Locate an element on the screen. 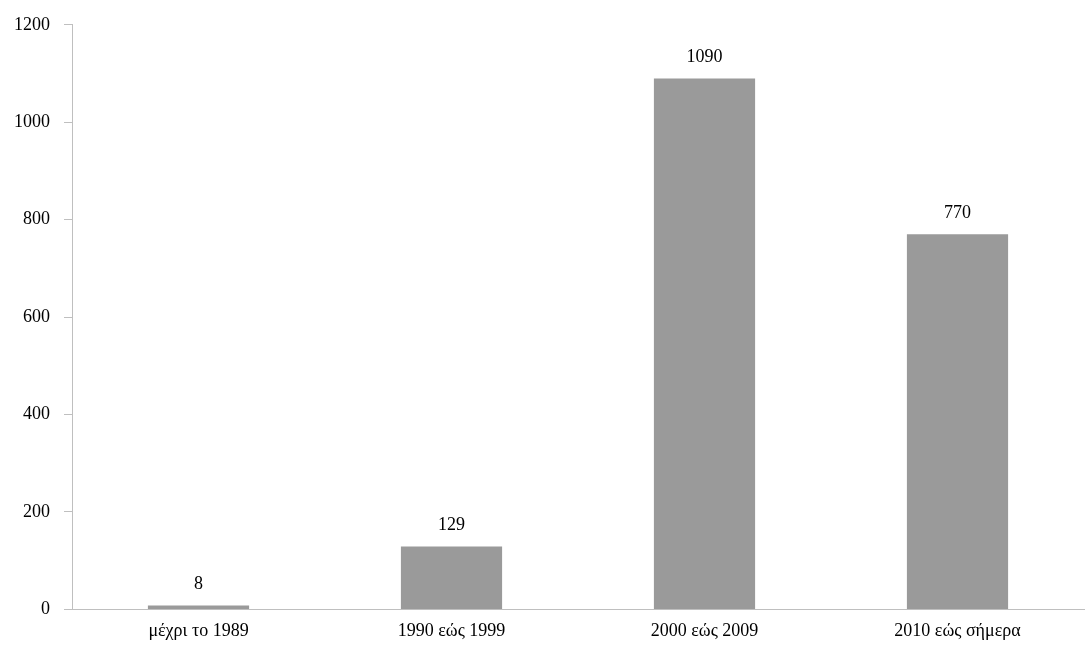 This screenshot has width=1088, height=649. y-tick-label: 1200 is located at coordinates (32, 23).